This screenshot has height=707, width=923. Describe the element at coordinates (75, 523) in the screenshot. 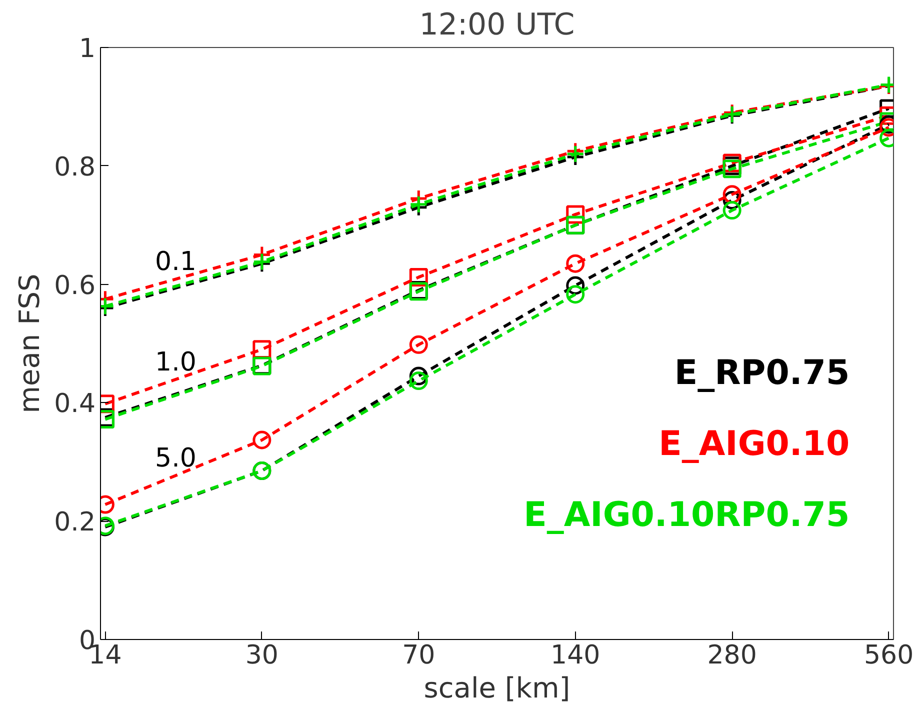

I see `y-tick-label: 0.2` at that location.